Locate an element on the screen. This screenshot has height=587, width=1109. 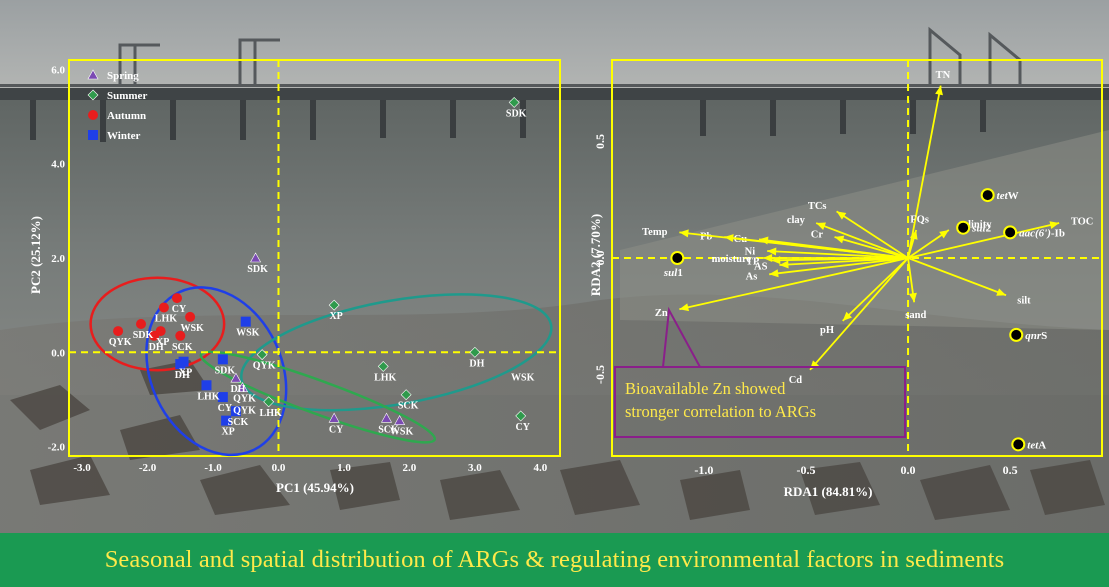
rda-ytick-label: 0.0 is located at coordinates (600, 258).